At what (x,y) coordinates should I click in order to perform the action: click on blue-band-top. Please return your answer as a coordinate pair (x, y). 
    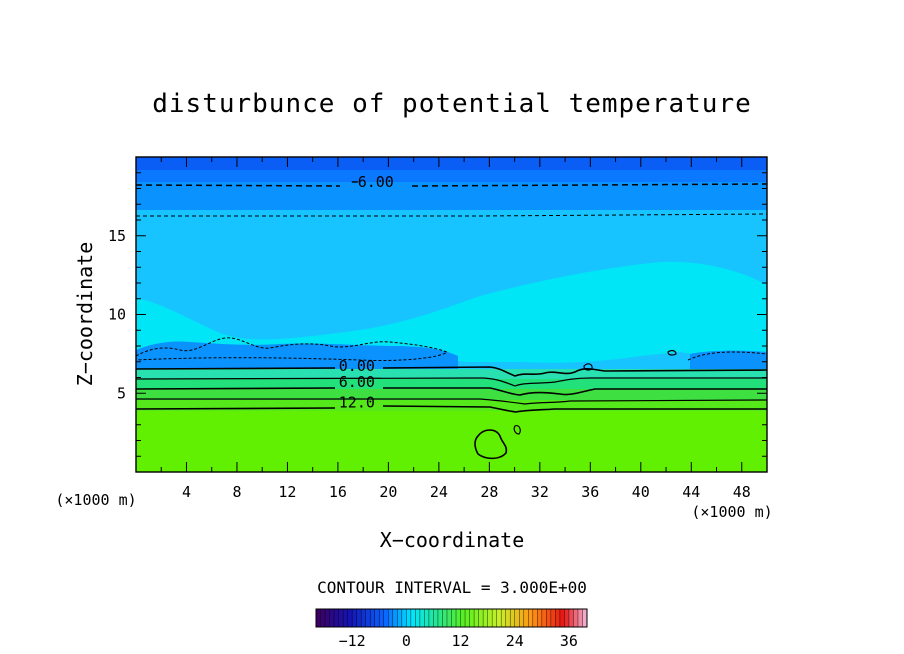
    Looking at the image, I should click on (451, 163).